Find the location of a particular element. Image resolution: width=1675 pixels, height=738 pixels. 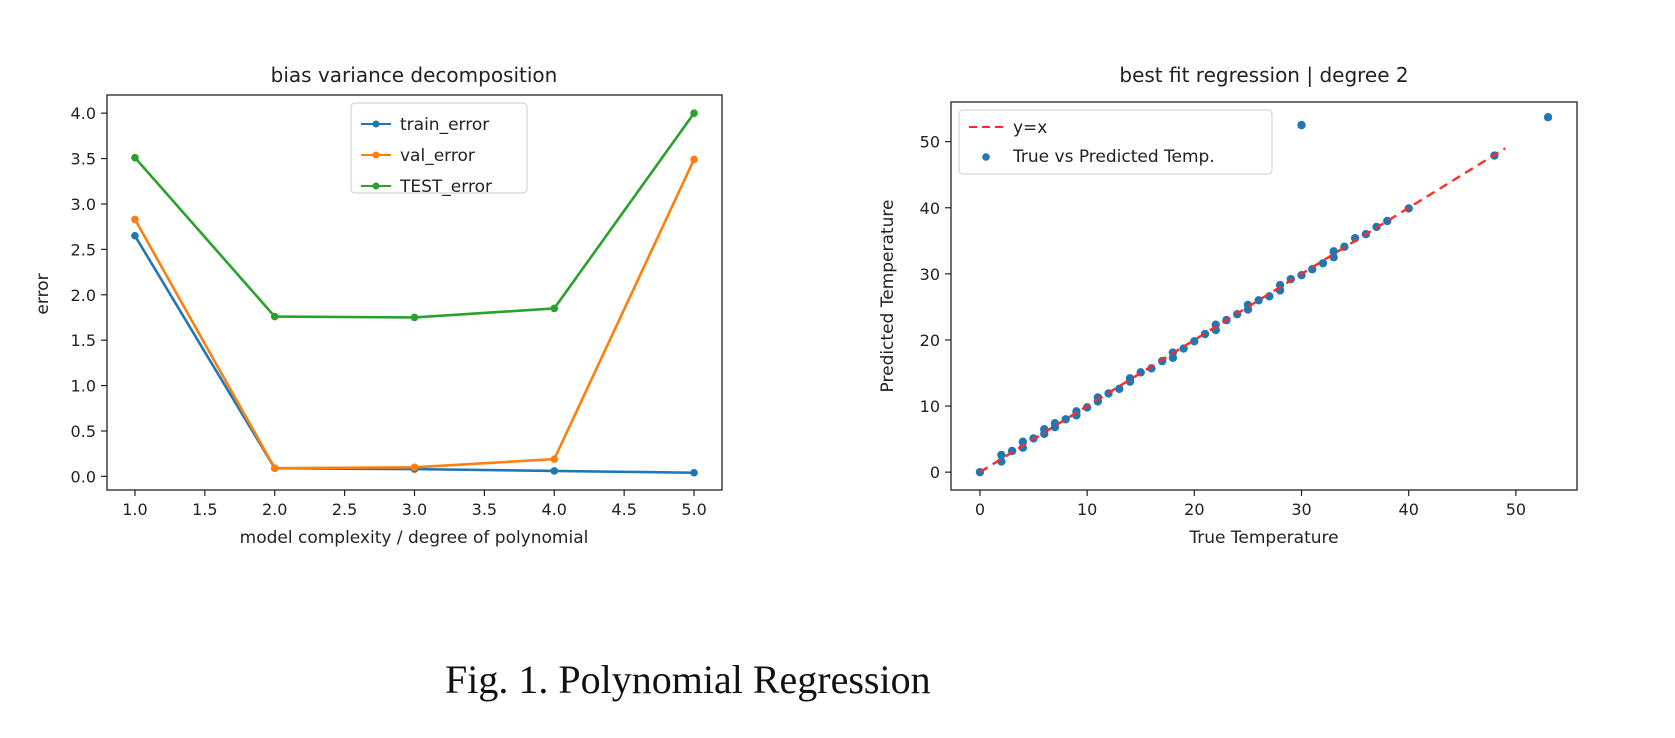

x-tick-label: 4.5 is located at coordinates (623, 509).